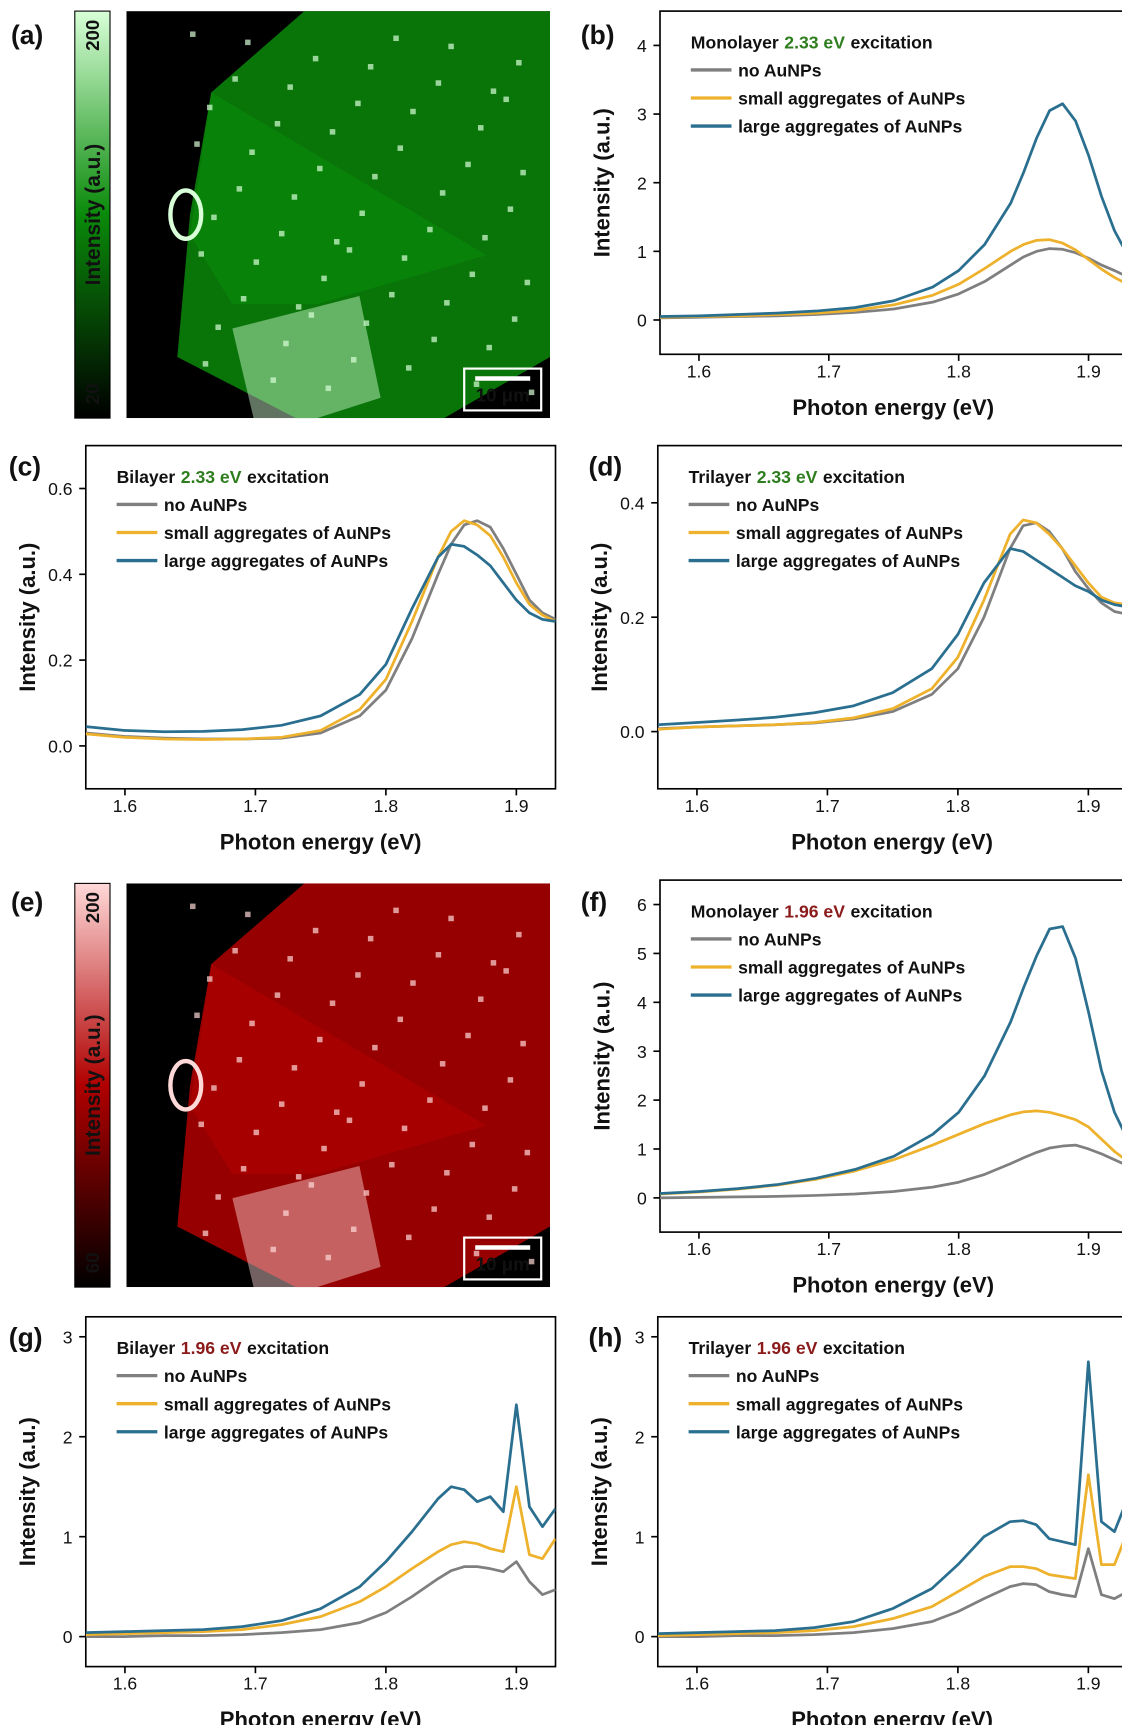 The height and width of the screenshot is (1725, 1122). What do you see at coordinates (60, 747) in the screenshot?
I see `y-tick-label: 0.0` at bounding box center [60, 747].